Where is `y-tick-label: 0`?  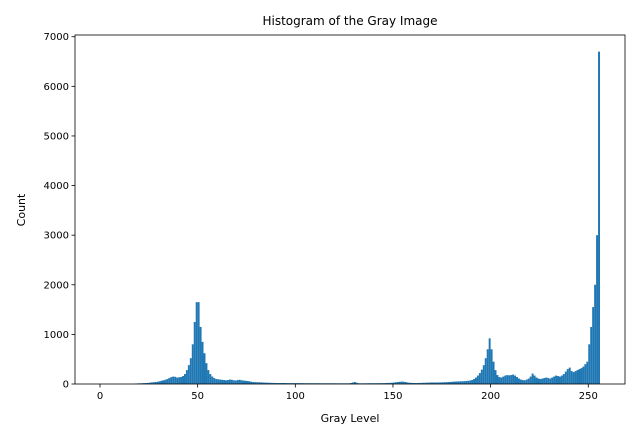 y-tick-label: 0 is located at coordinates (66, 385).